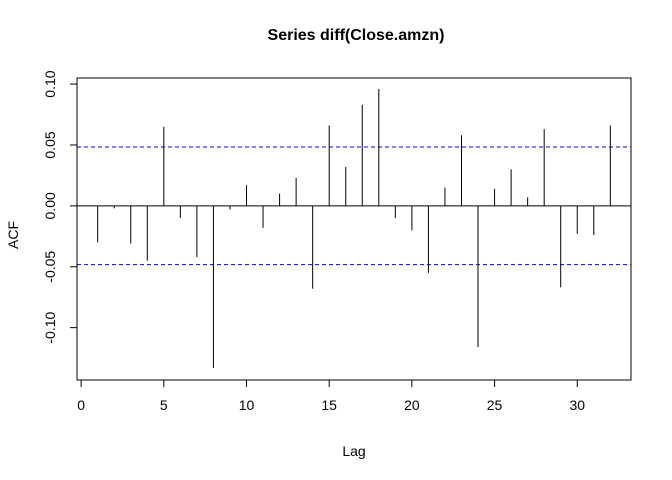 Image resolution: width=672 pixels, height=480 pixels. Describe the element at coordinates (412, 405) in the screenshot. I see `x-tick-label-20: 20` at that location.